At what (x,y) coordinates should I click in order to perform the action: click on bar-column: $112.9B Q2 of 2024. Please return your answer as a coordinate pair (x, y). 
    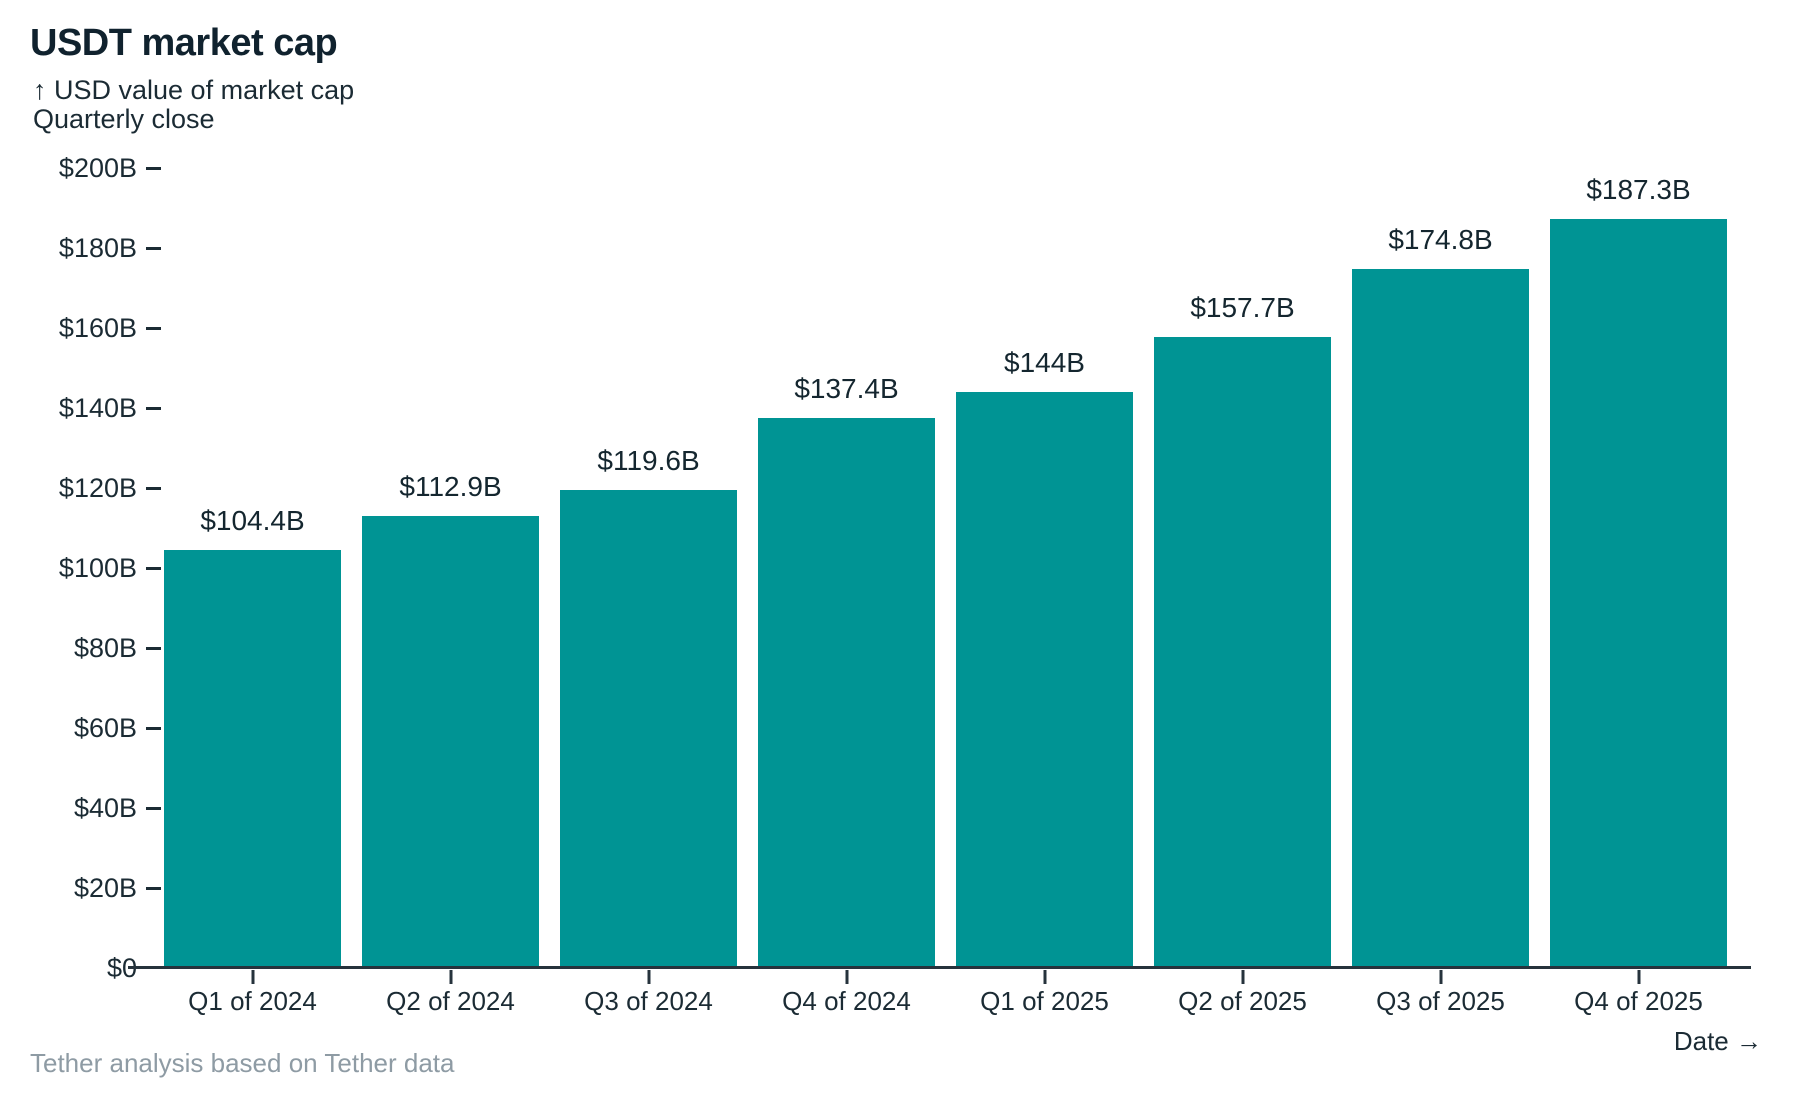
    Looking at the image, I should click on (450, 592).